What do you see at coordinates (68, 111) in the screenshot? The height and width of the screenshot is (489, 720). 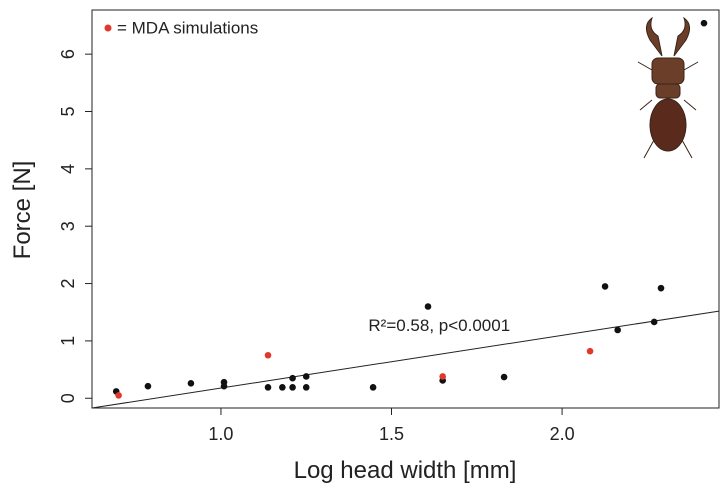 I see `y-tick-label: 5` at bounding box center [68, 111].